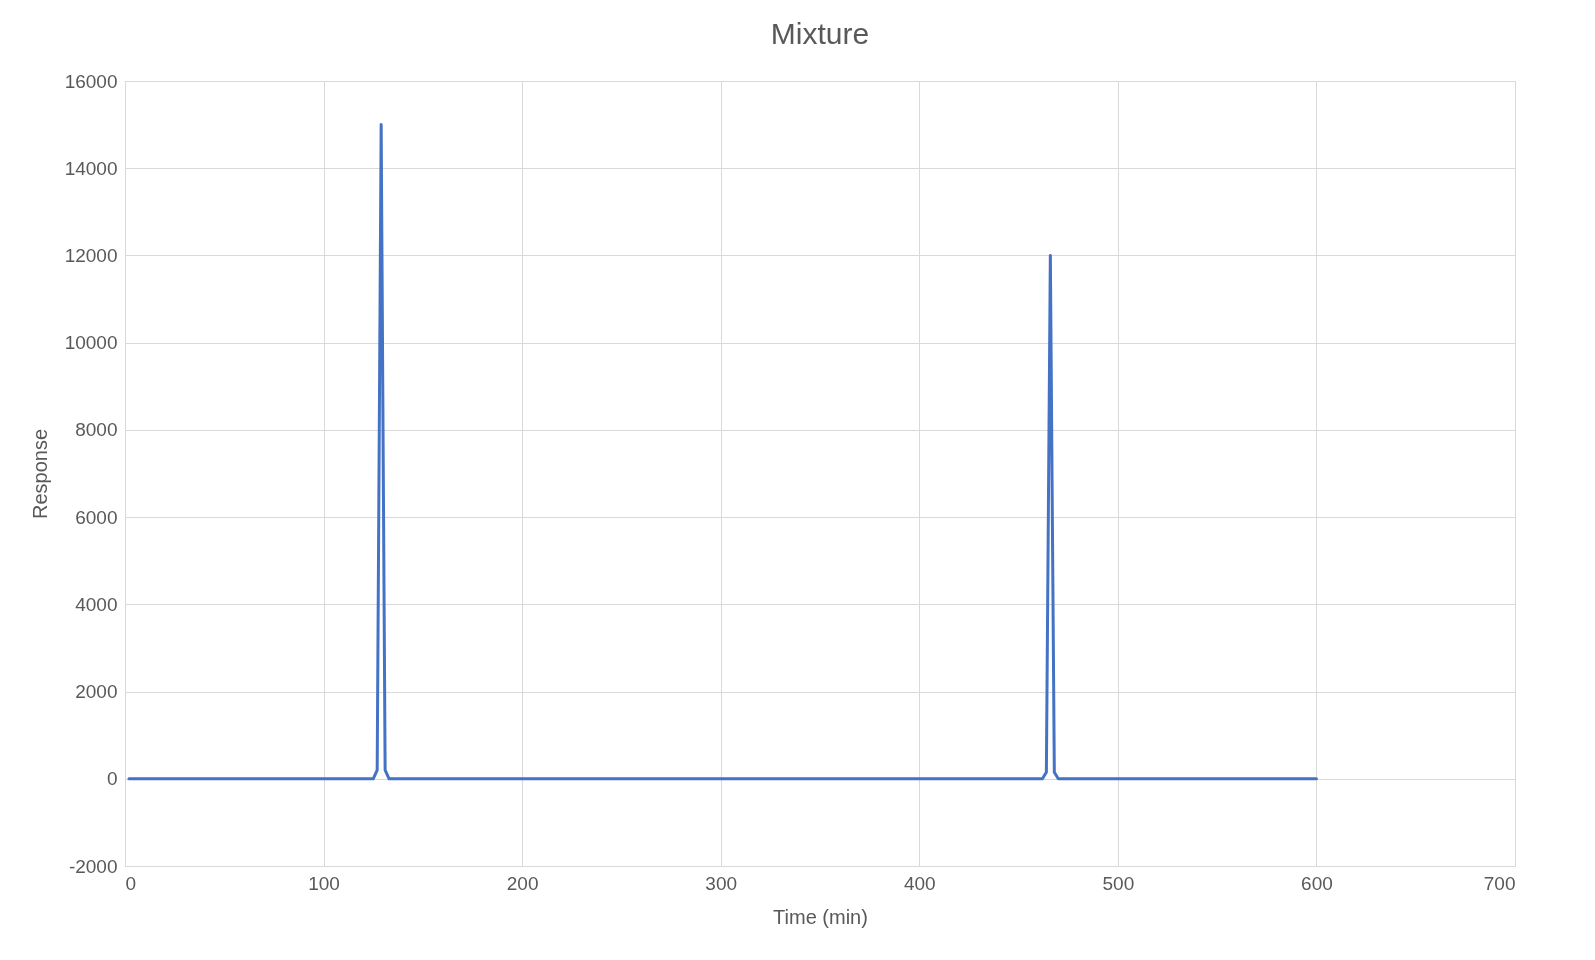 The height and width of the screenshot is (960, 1595). Describe the element at coordinates (919, 883) in the screenshot. I see `x-tick-label: 400` at that location.